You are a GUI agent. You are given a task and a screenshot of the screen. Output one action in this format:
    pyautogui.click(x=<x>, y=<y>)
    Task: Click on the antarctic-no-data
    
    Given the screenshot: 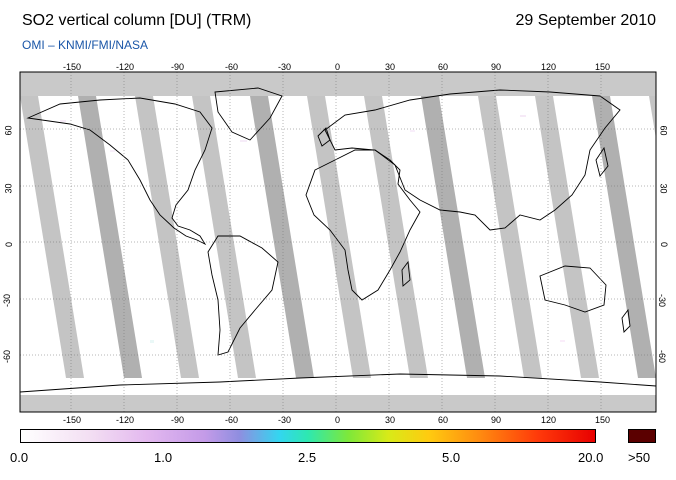 What is the action you would take?
    pyautogui.click(x=338, y=403)
    